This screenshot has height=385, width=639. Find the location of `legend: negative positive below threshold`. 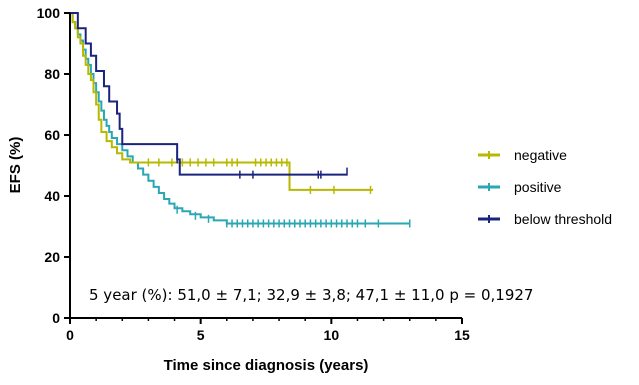

legend: negative positive below threshold is located at coordinates (545, 187).